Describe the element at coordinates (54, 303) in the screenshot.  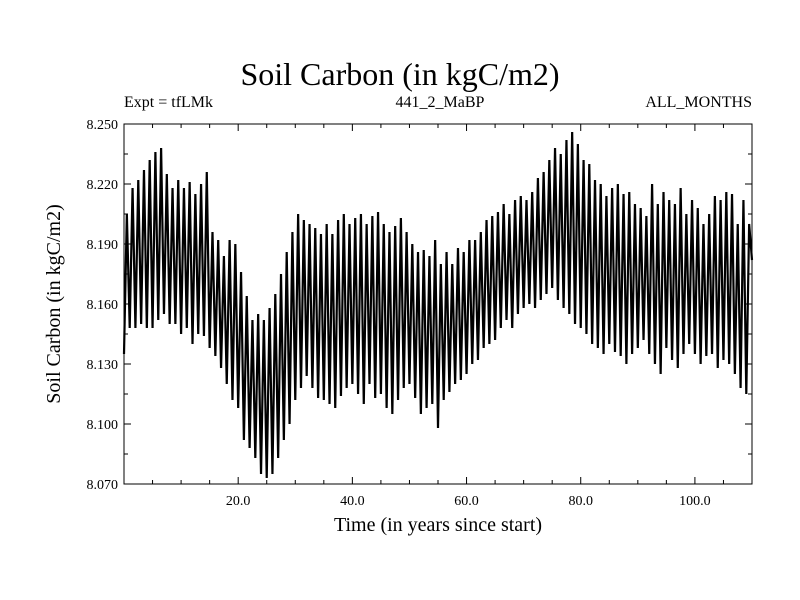
I see `y-axis-title: Soil Carbon (in kgC/m2)` at that location.